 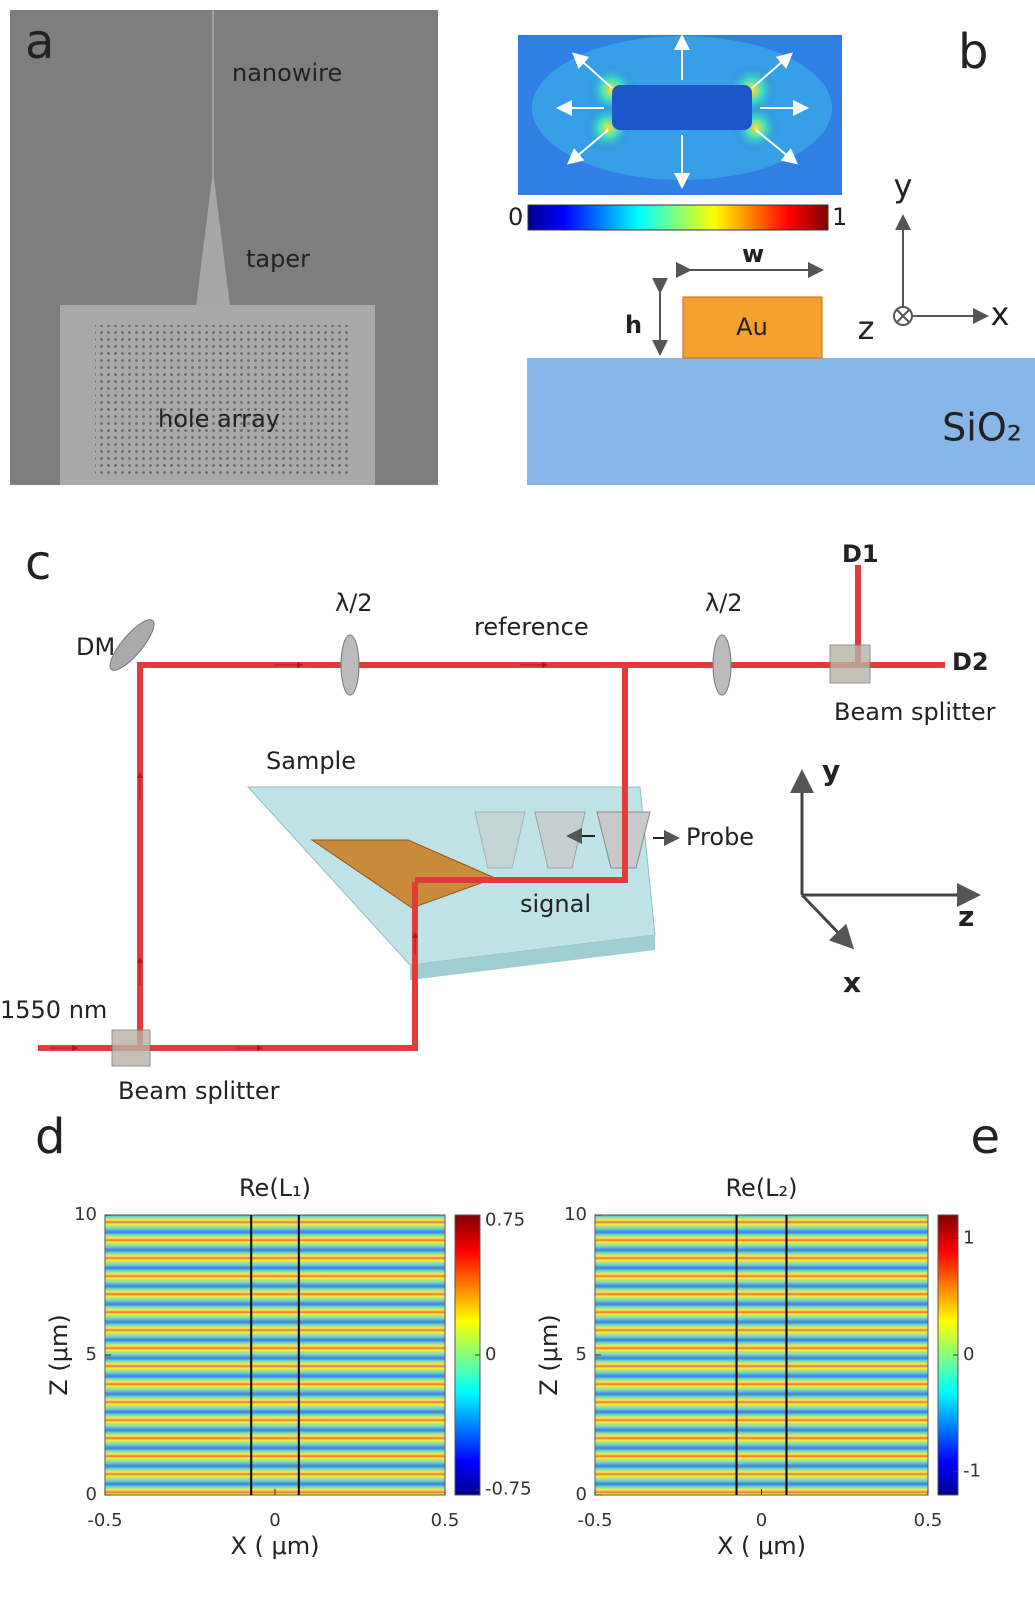 What do you see at coordinates (505, 1219) in the screenshot?
I see `colorbar-tick-label: 0.75` at bounding box center [505, 1219].